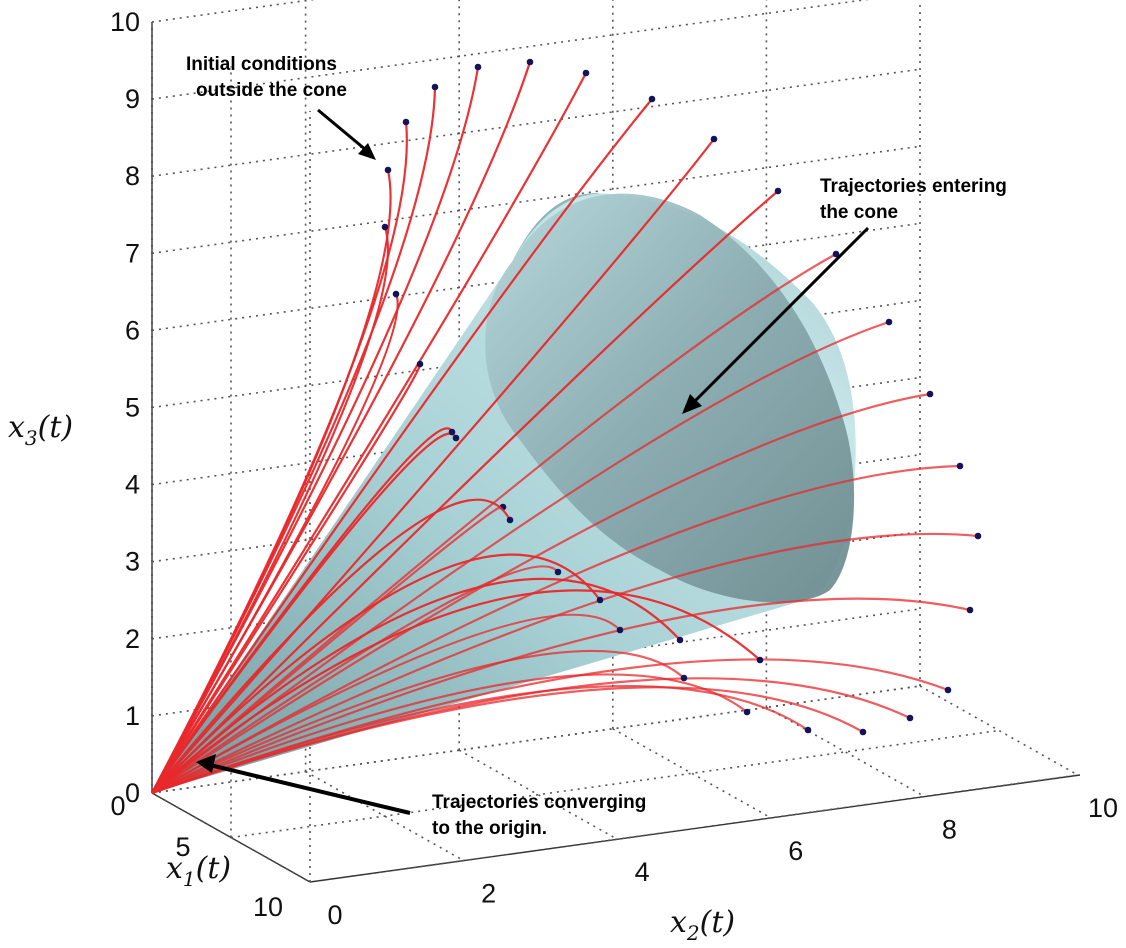  I want to click on x3-tick-7: 7, so click(132, 253).